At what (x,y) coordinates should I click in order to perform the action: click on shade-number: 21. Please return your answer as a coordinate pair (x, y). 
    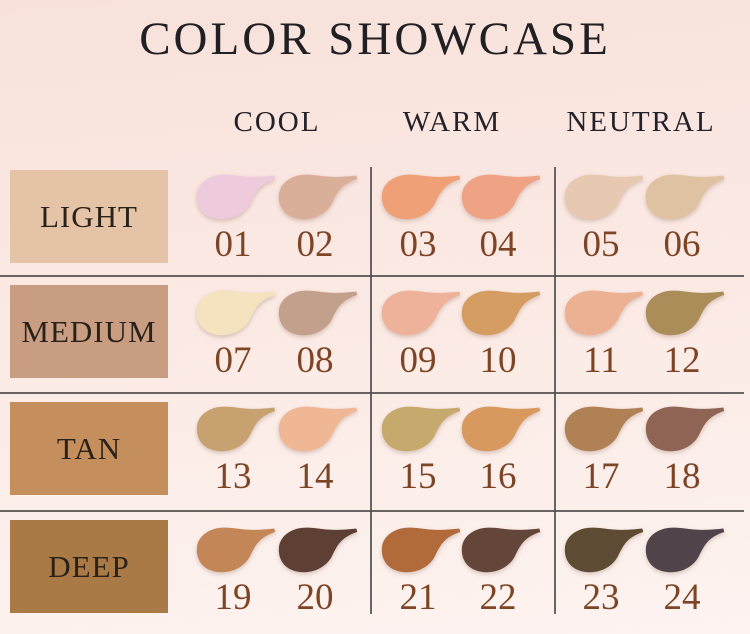
    Looking at the image, I should click on (418, 597).